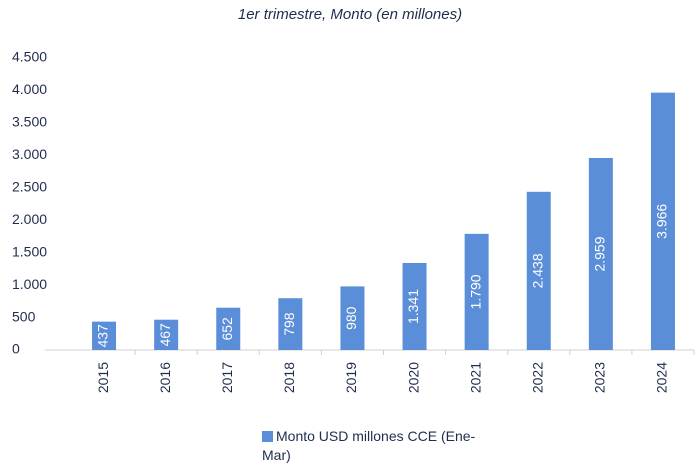 The height and width of the screenshot is (470, 700). I want to click on value-label: 467, so click(165, 335).